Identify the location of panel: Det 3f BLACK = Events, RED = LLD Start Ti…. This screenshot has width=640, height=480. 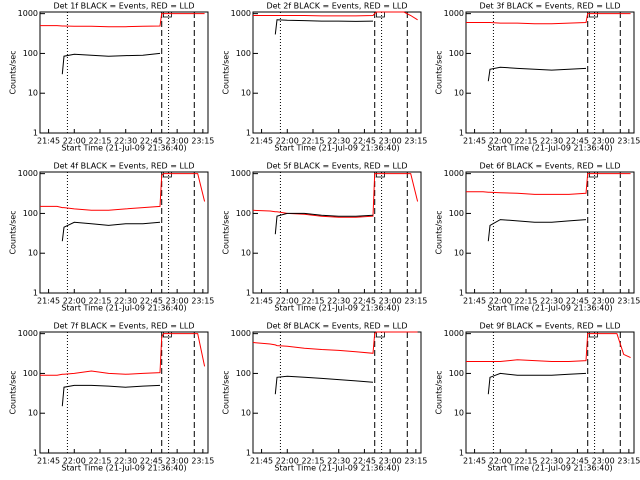
(537, 77).